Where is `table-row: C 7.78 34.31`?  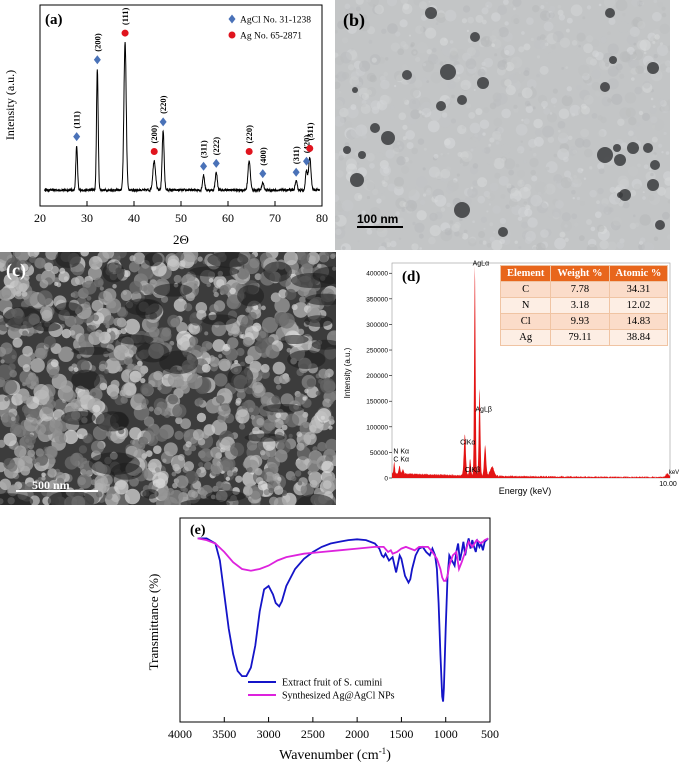
table-row: C 7.78 34.31 is located at coordinates (584, 289).